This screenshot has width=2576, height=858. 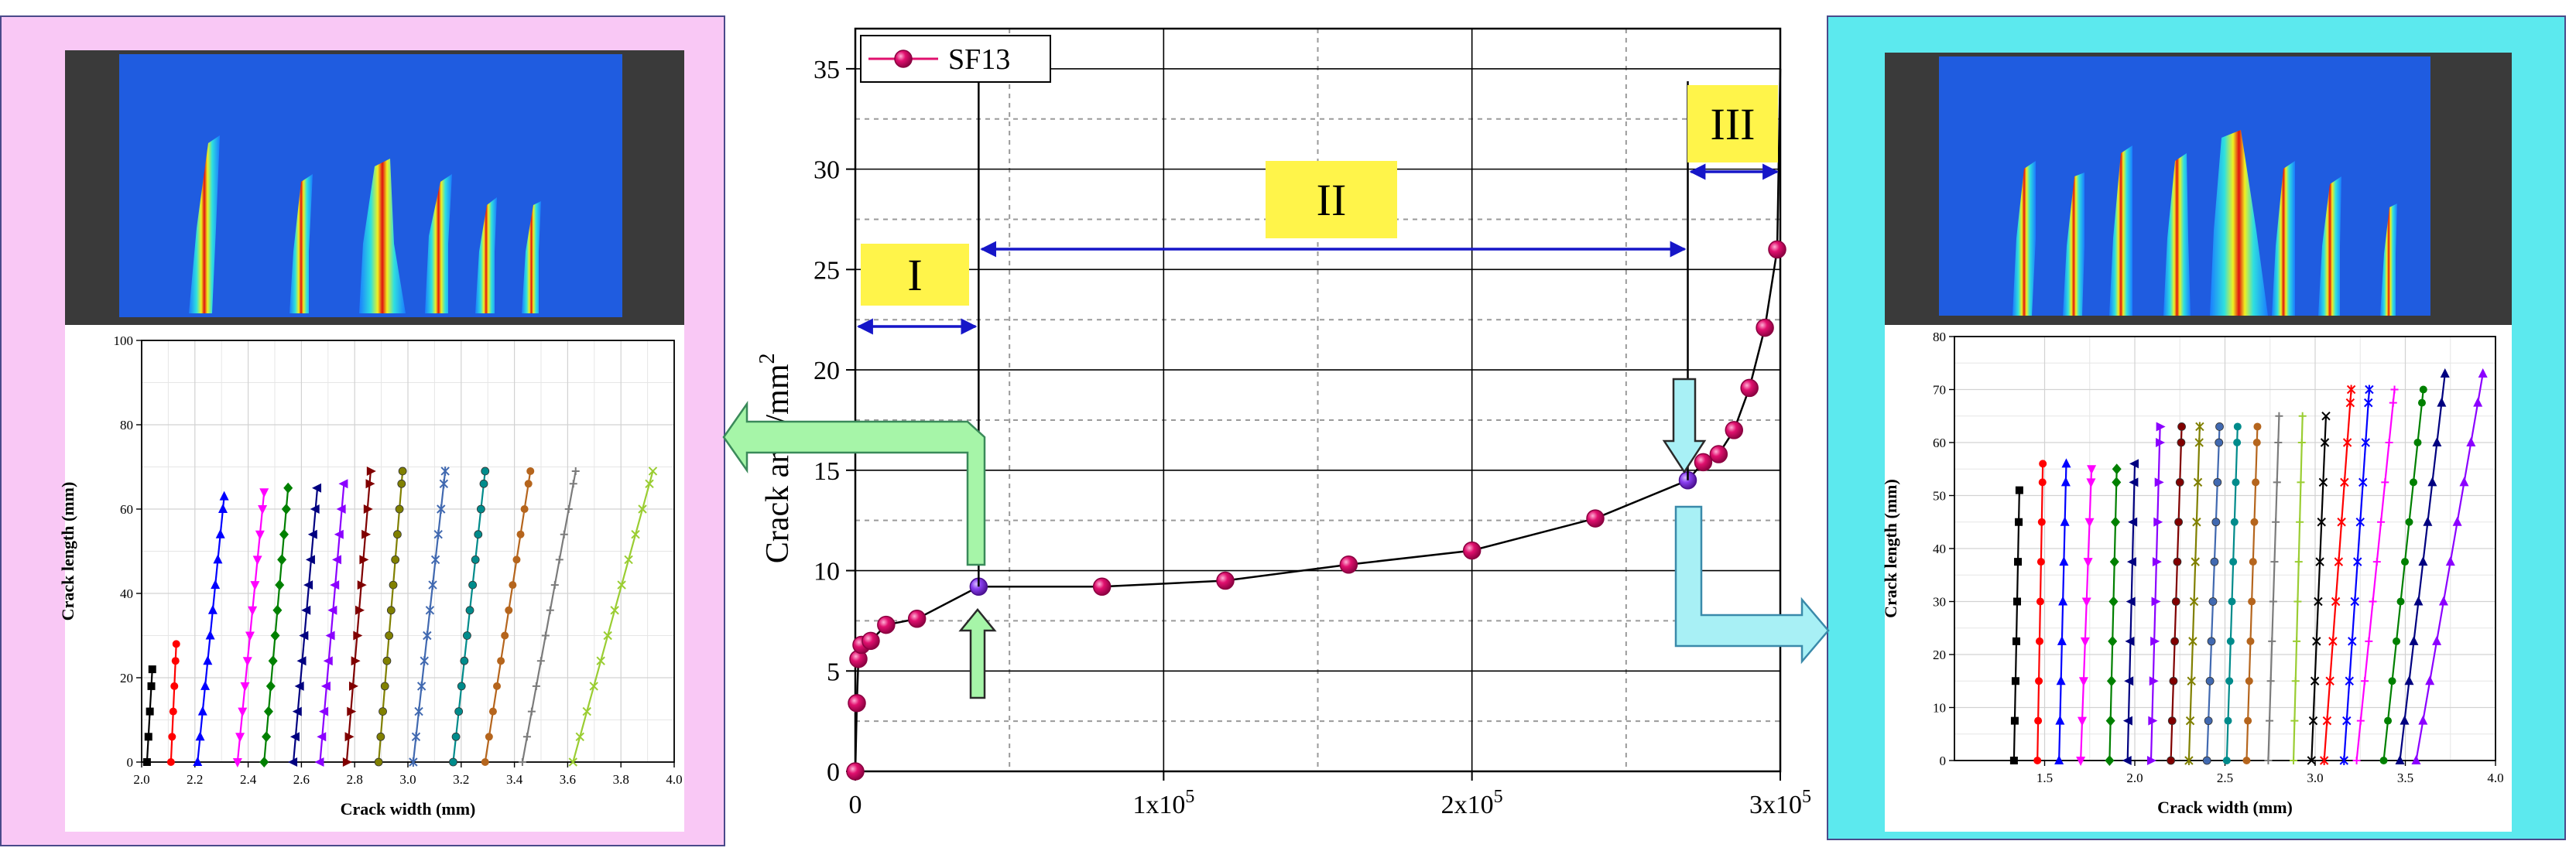 I want to click on cyan-down-arrow, so click(x=1685, y=426).